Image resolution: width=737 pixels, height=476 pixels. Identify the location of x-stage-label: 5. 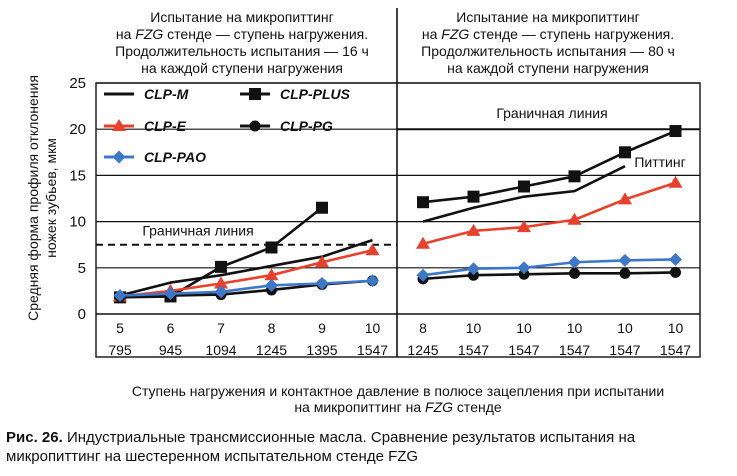
(120, 328).